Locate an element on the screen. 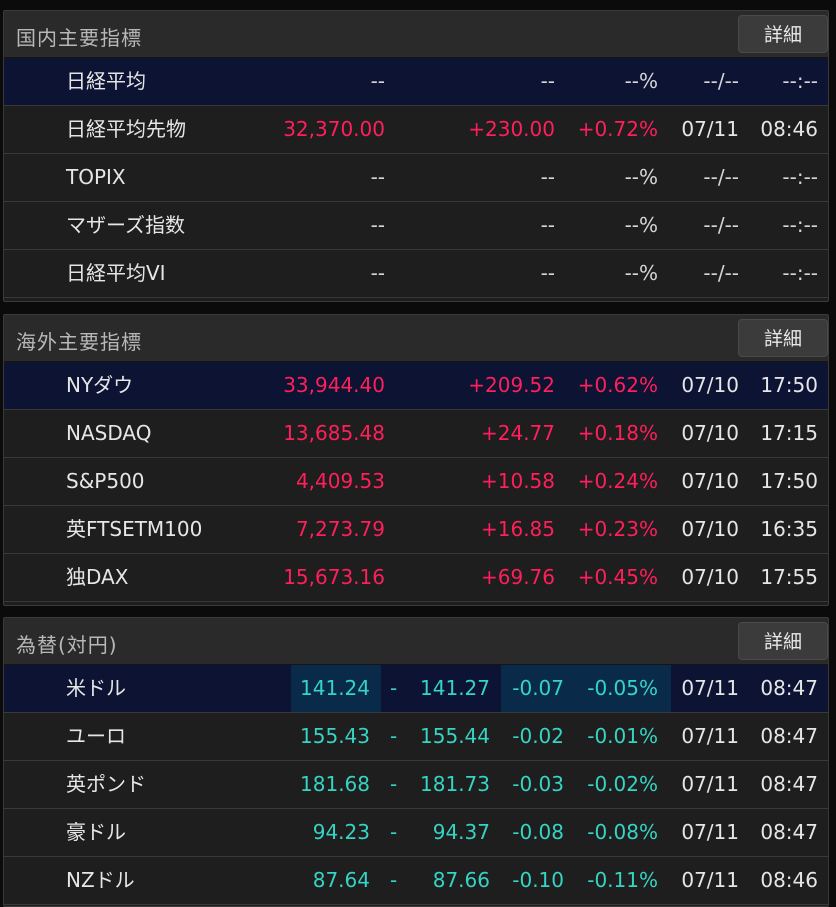  index-change: +209.52 is located at coordinates (511, 385).